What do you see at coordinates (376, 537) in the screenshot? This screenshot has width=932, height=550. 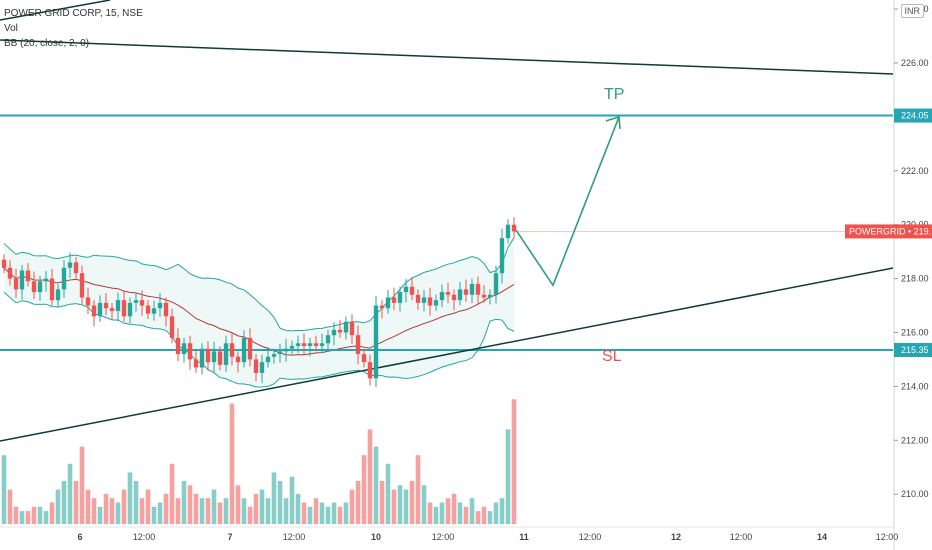 I see `x-tick-label: 10` at bounding box center [376, 537].